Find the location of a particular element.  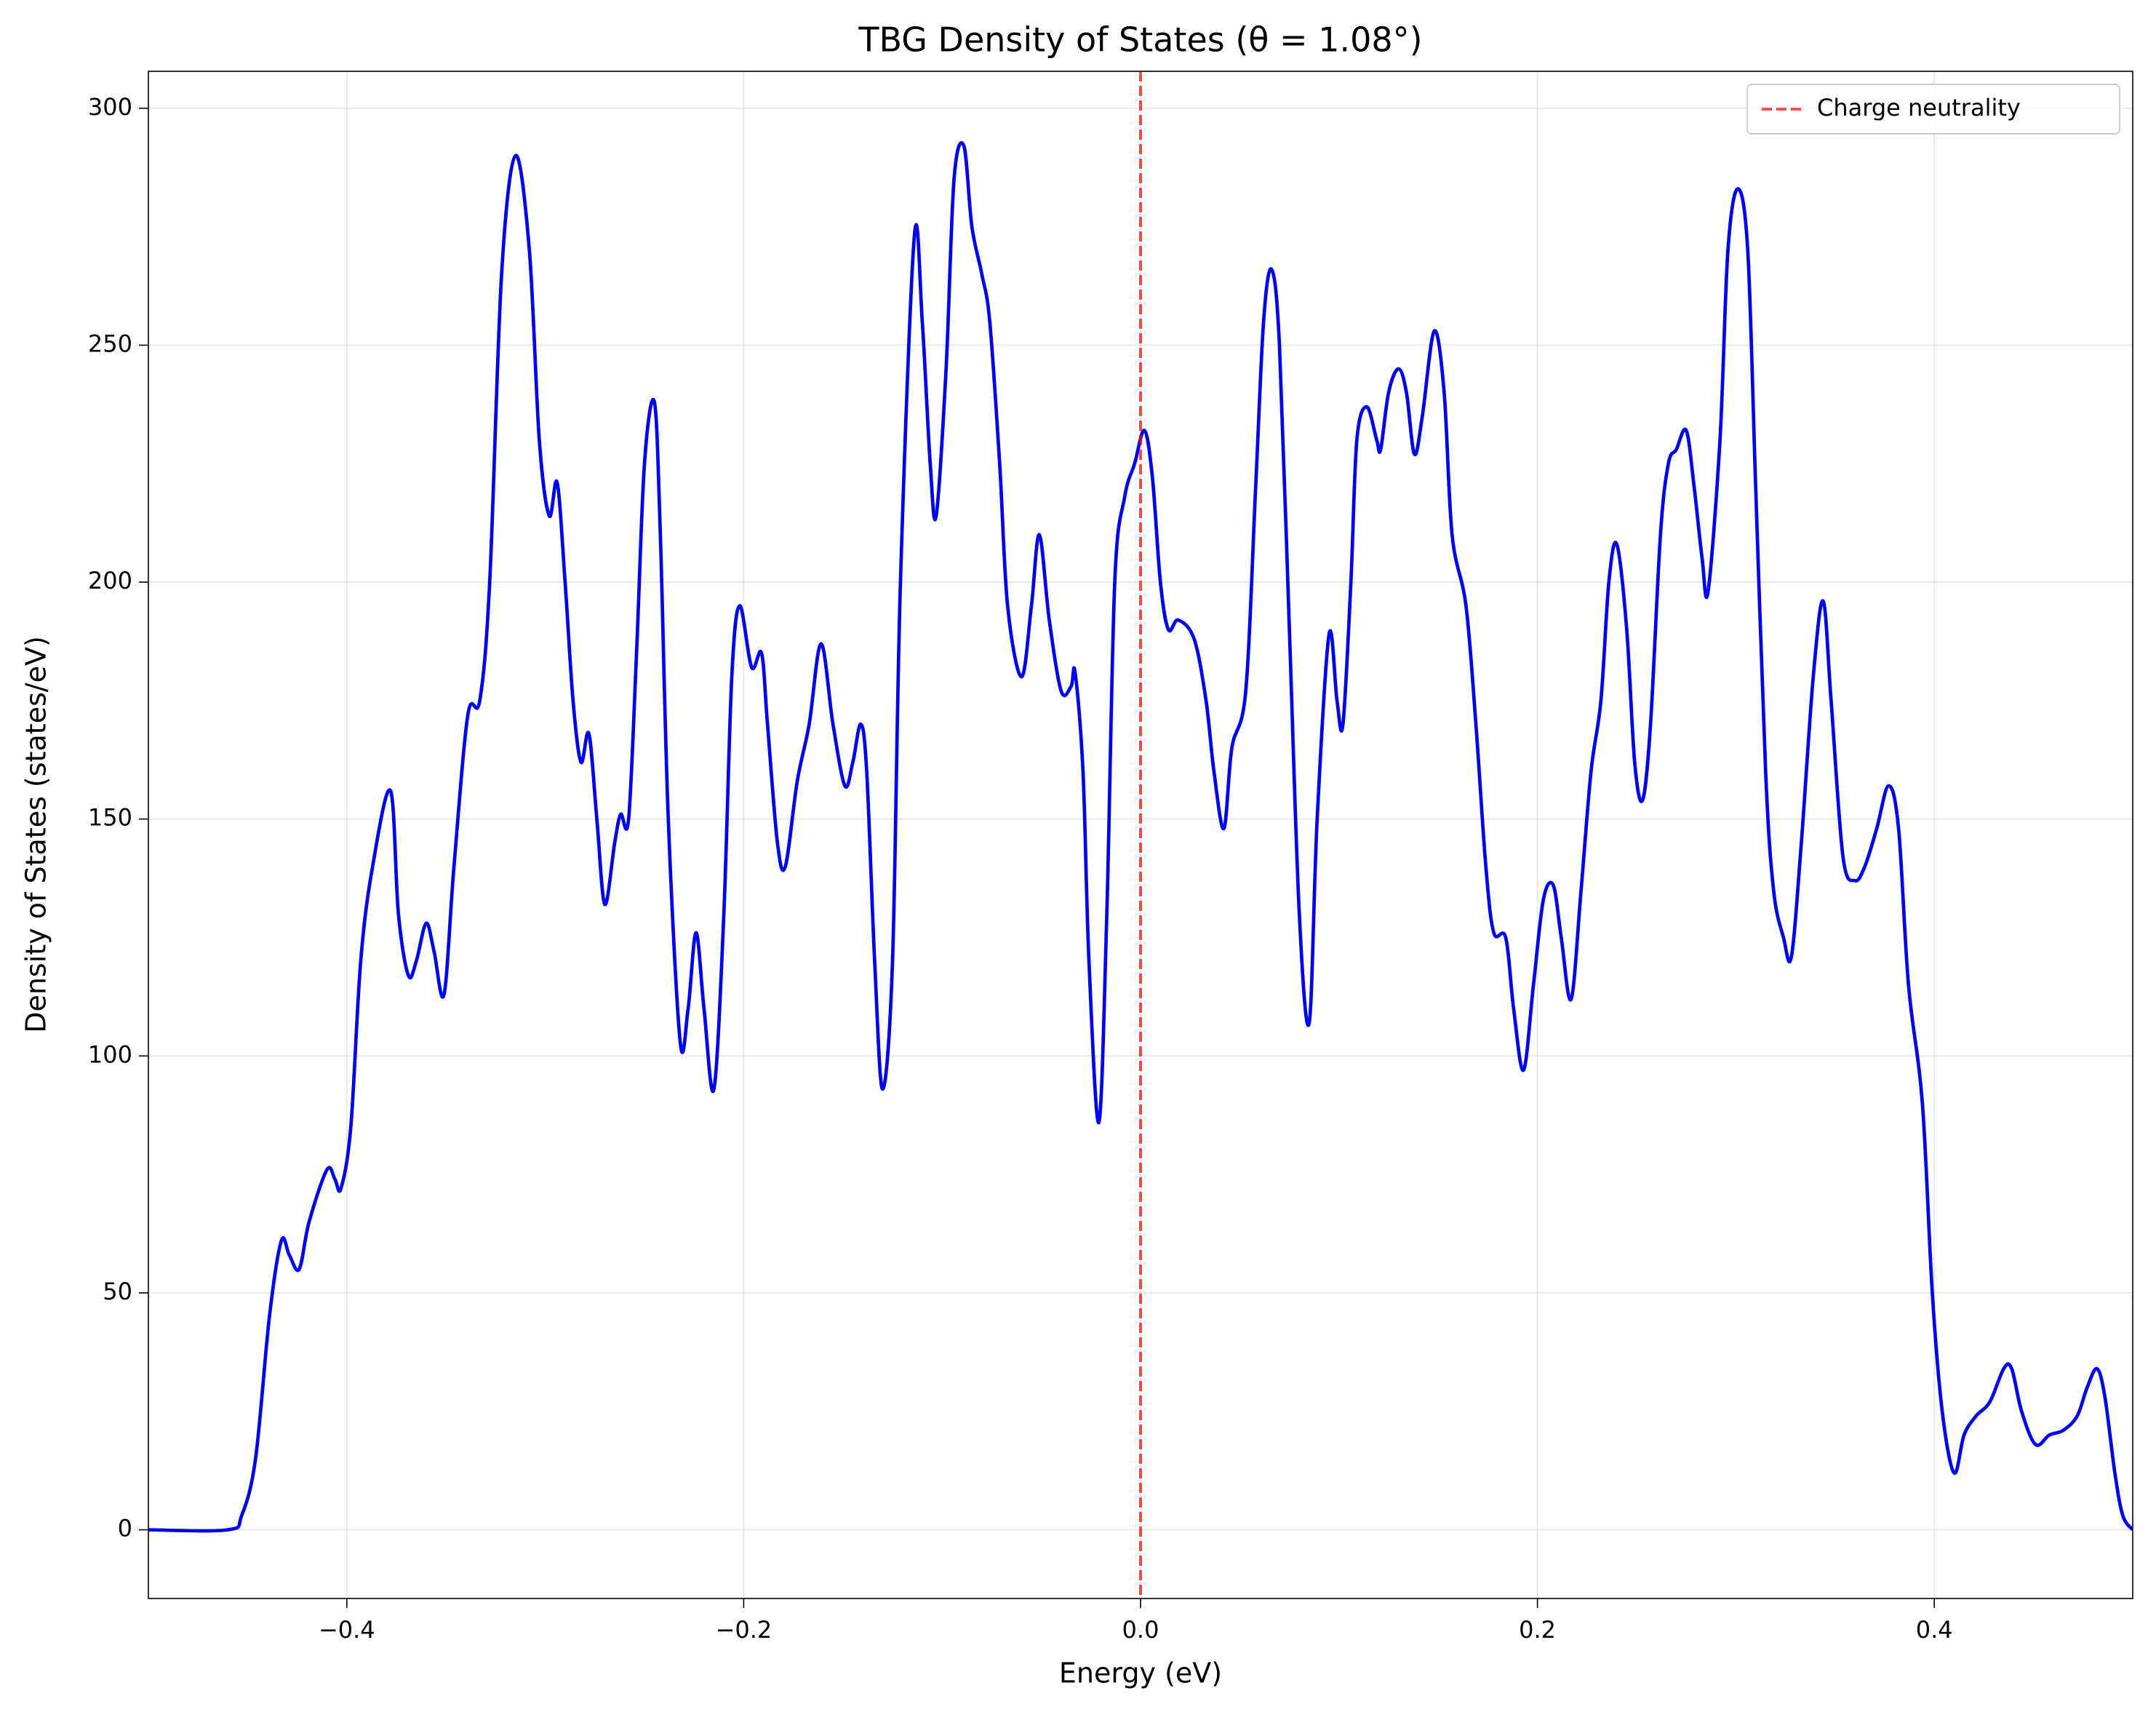

y-tick-label: 300 is located at coordinates (110, 107).